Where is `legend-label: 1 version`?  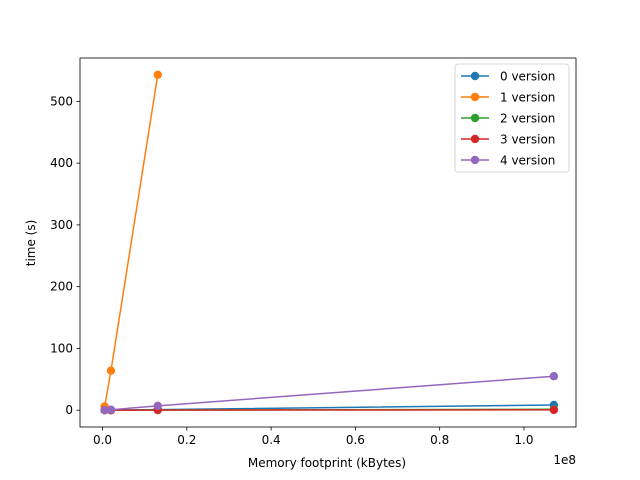 legend-label: 1 version is located at coordinates (527, 97).